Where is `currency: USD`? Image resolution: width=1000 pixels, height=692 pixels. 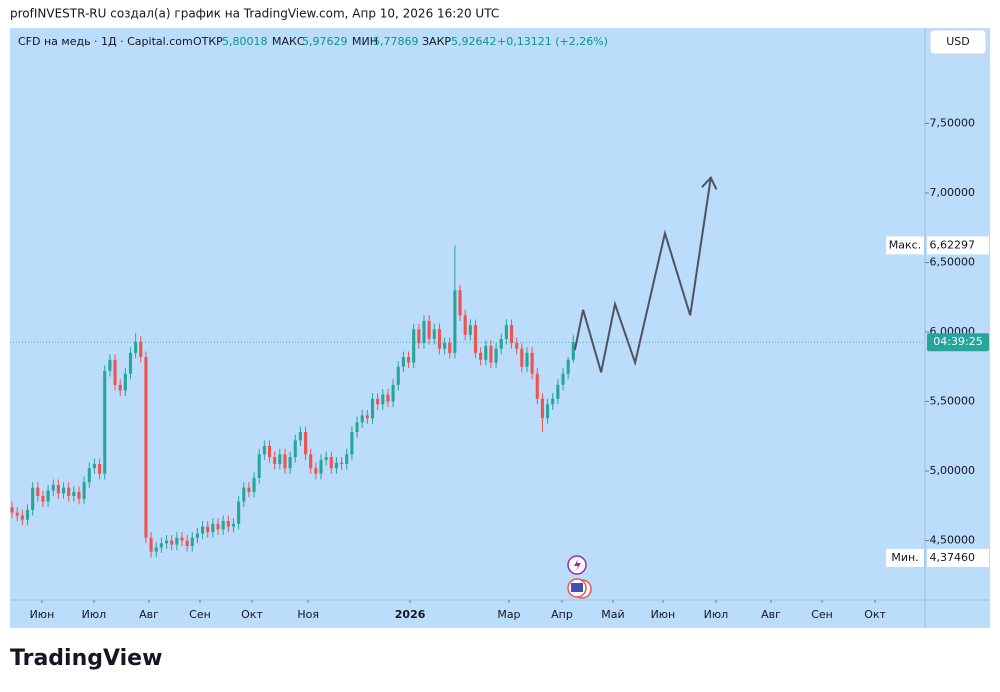 currency: USD is located at coordinates (958, 41).